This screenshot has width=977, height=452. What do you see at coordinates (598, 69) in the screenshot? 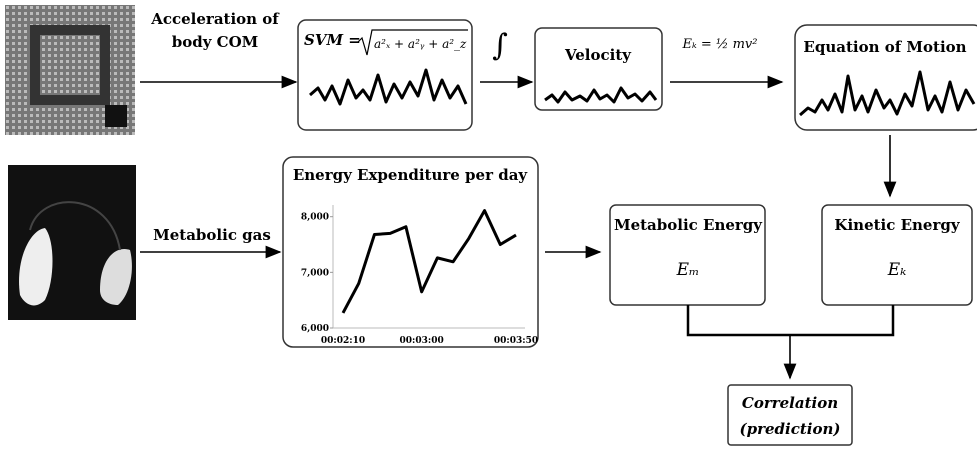
I see `velocity-box` at bounding box center [598, 69].